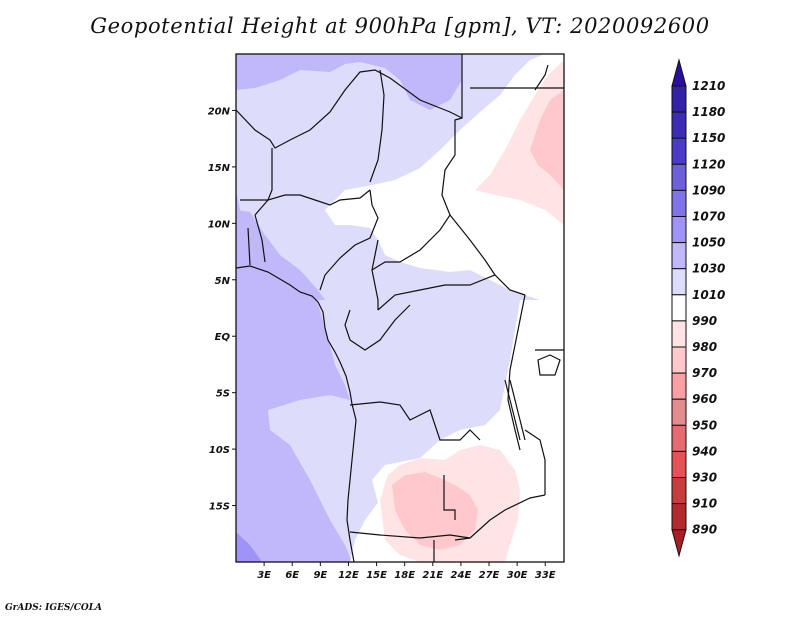 The image size is (800, 618). What do you see at coordinates (708, 243) in the screenshot?
I see `colorbar-label: 1050` at bounding box center [708, 243].